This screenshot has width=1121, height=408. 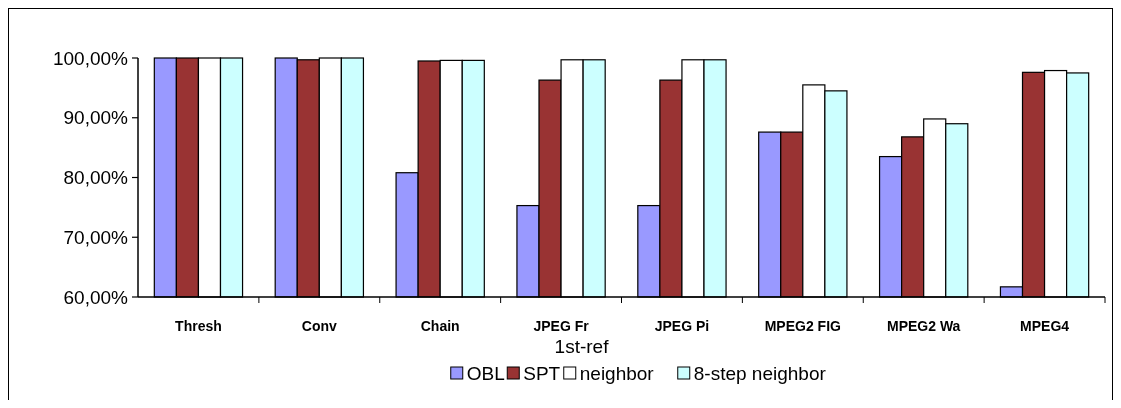 I want to click on x-tick-label: Conv, so click(x=319, y=326).